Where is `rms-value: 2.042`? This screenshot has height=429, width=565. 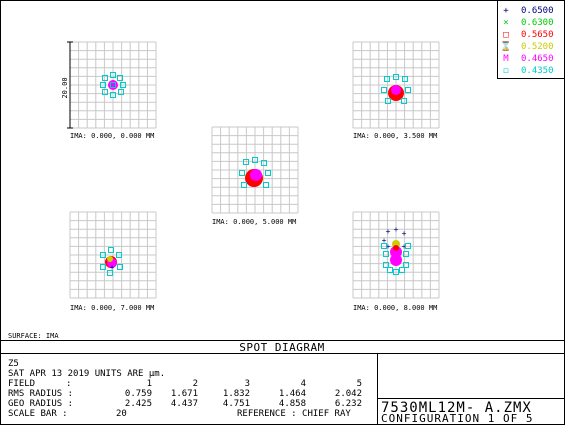
rms-value: 2.042 is located at coordinates (348, 394).